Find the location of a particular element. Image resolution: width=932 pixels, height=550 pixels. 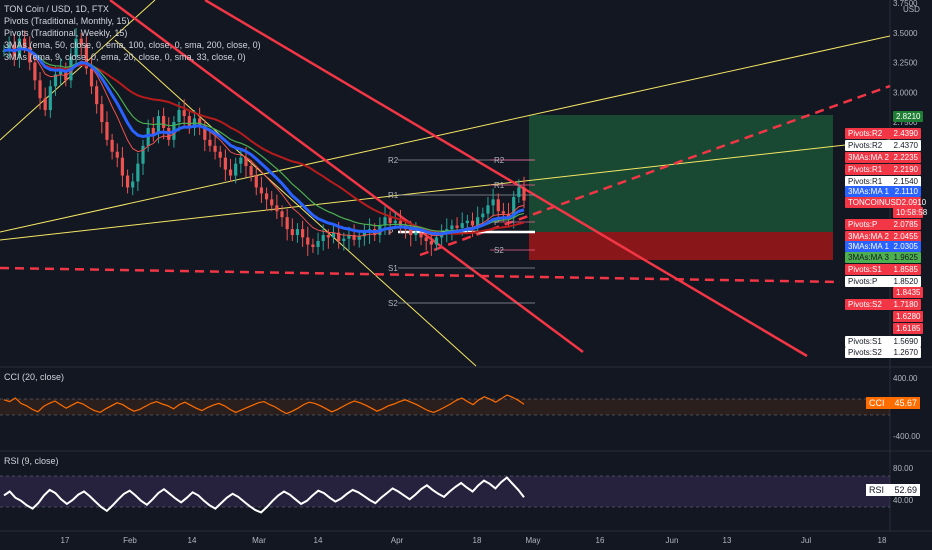

price-tag-label: 3MAs:MA 1 is located at coordinates (868, 191).